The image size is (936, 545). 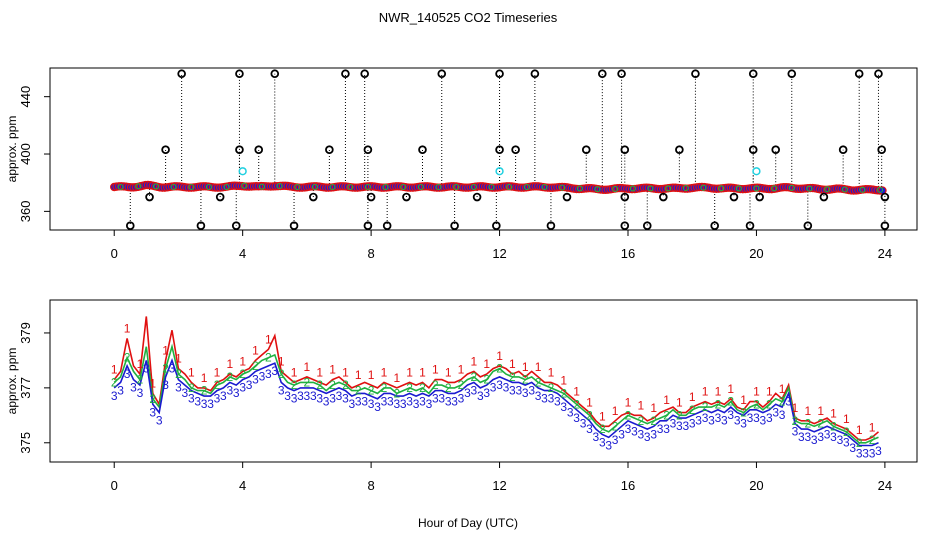 I want to click on bottom-x-tick-label: 16, so click(x=628, y=485).